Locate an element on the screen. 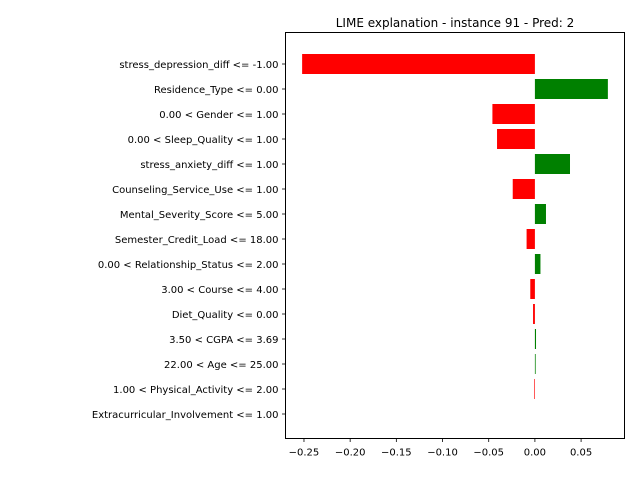 The width and height of the screenshot is (640, 480). x-tick-label: −0.10 is located at coordinates (442, 453).